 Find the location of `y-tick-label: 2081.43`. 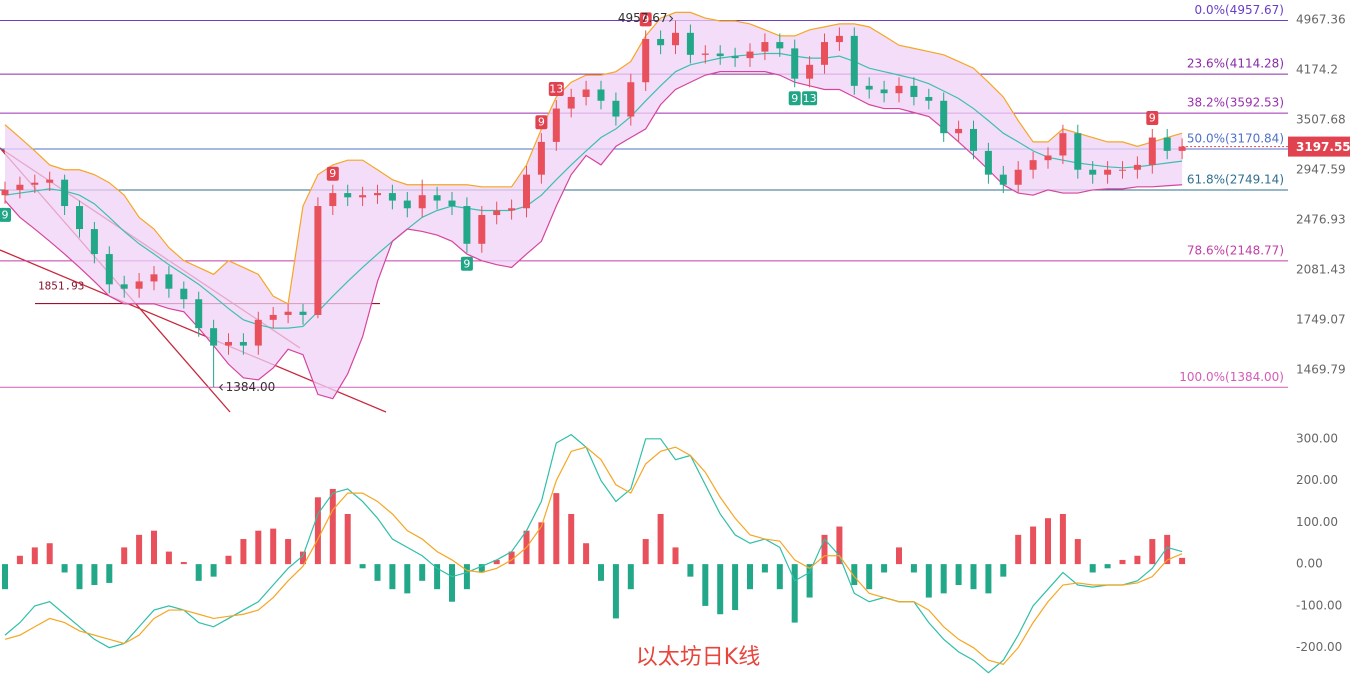

y-tick-label: 2081.43 is located at coordinates (1321, 269).